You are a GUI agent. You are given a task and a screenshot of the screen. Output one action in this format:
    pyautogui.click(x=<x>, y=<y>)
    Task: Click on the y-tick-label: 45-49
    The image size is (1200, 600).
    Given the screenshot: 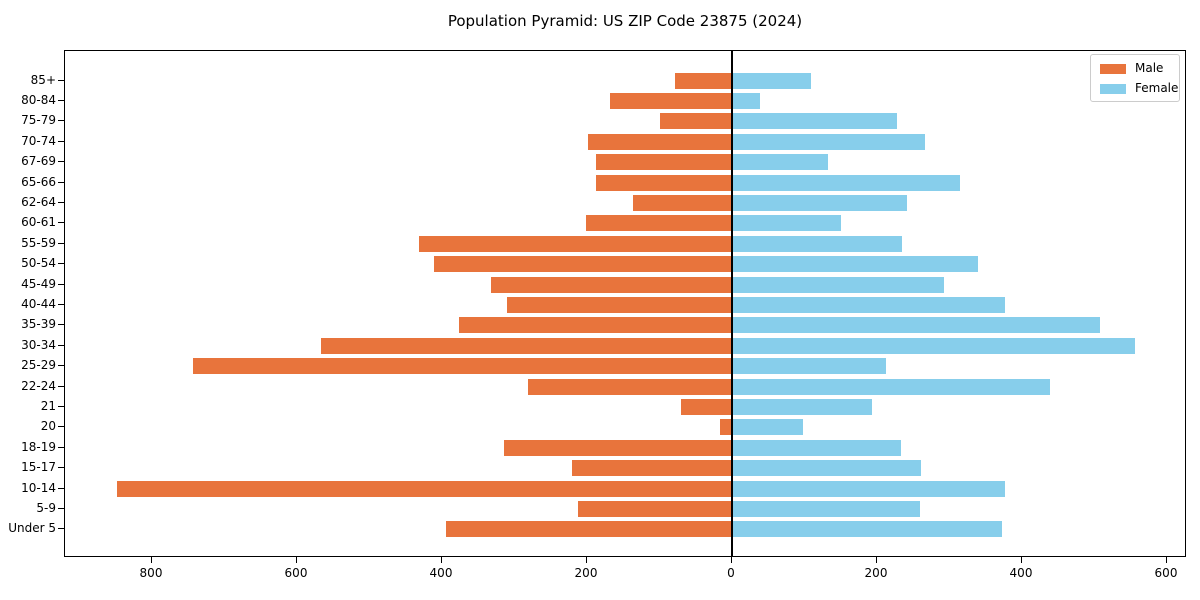 What is the action you would take?
    pyautogui.click(x=38, y=283)
    